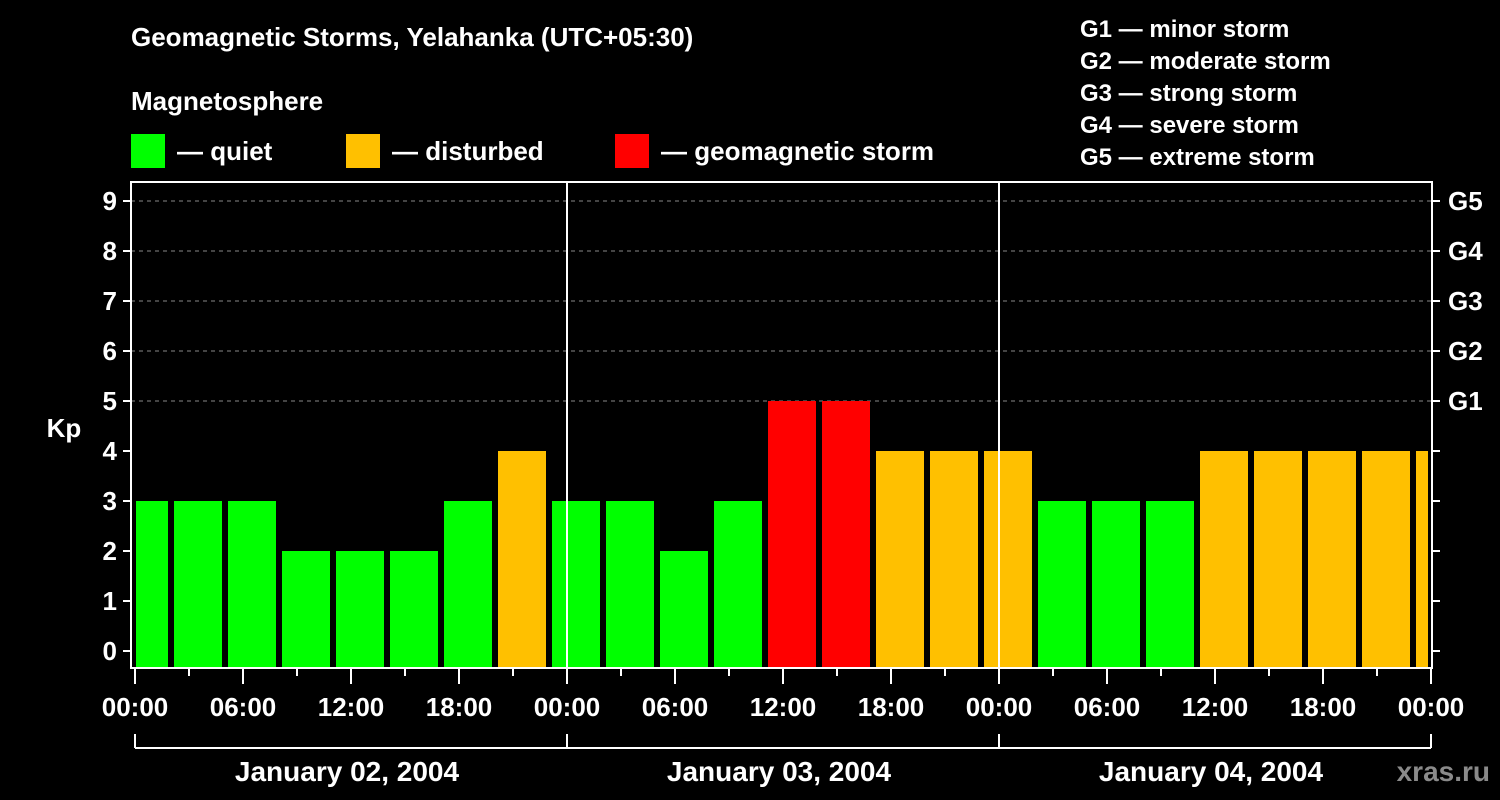  Describe the element at coordinates (110, 601) in the screenshot. I see `y-tick-label: 1` at that location.